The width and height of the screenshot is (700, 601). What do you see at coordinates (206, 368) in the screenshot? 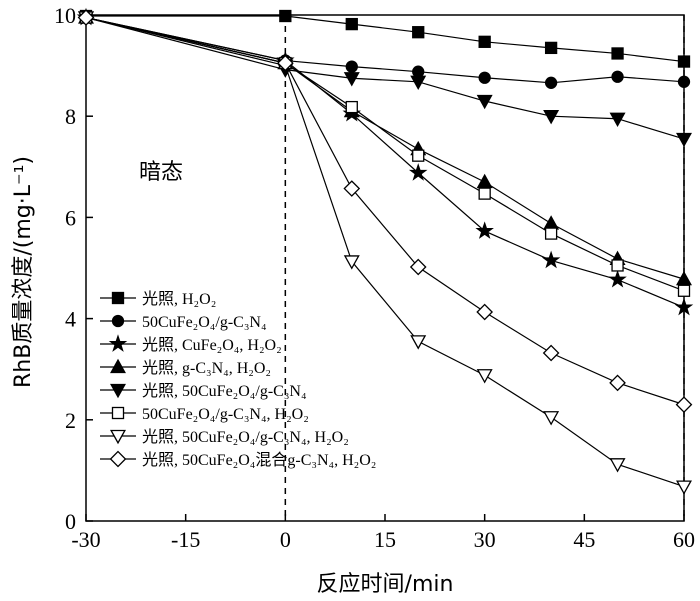
I see `legend-label: 光照, g-C₃N₄, H₂O₂` at bounding box center [206, 368].